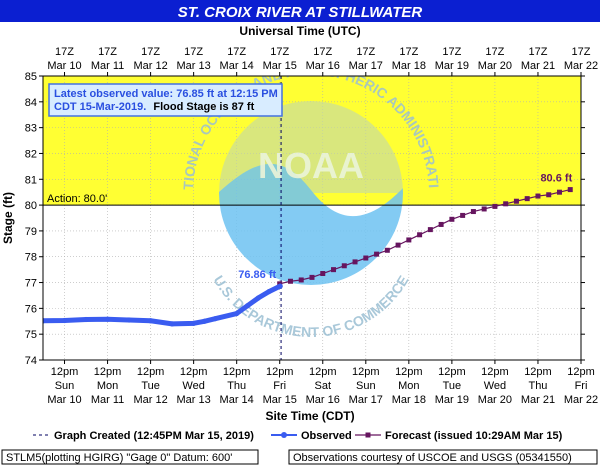 The image size is (600, 465). What do you see at coordinates (538, 66) in the screenshot?
I see `top-tick-label: Mar 21` at bounding box center [538, 66].